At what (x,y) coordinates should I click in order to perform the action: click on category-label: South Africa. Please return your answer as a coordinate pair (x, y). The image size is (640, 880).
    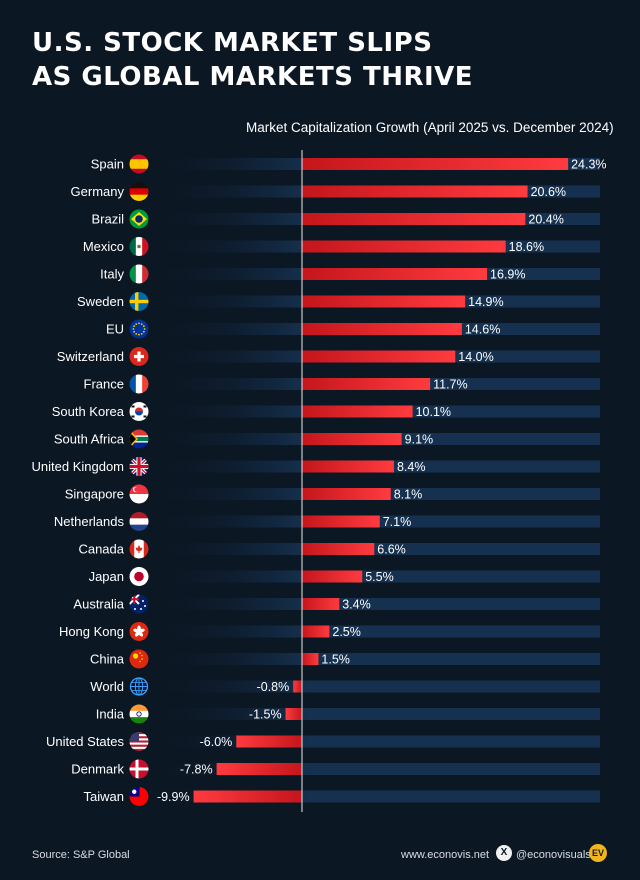
    Looking at the image, I should click on (89, 439).